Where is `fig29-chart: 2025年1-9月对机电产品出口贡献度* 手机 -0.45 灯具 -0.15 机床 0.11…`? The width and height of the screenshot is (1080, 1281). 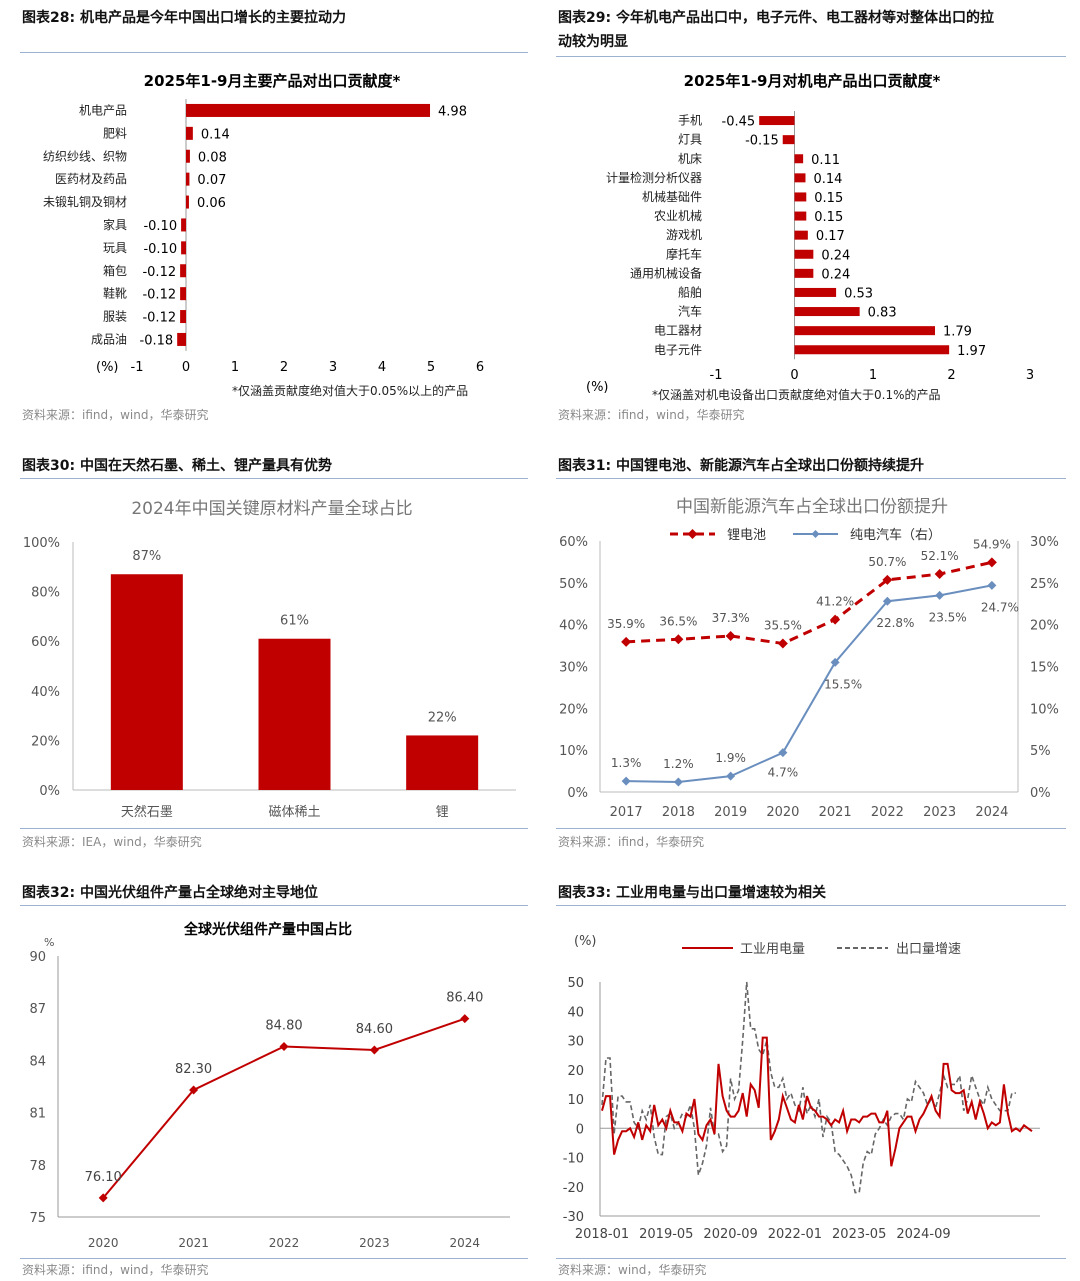
fig29-chart: 2025年1-9月对机电产品出口贡献度* 手机 -0.45 灯具 -0.15 机床 0.11… is located at coordinates (810, 237).